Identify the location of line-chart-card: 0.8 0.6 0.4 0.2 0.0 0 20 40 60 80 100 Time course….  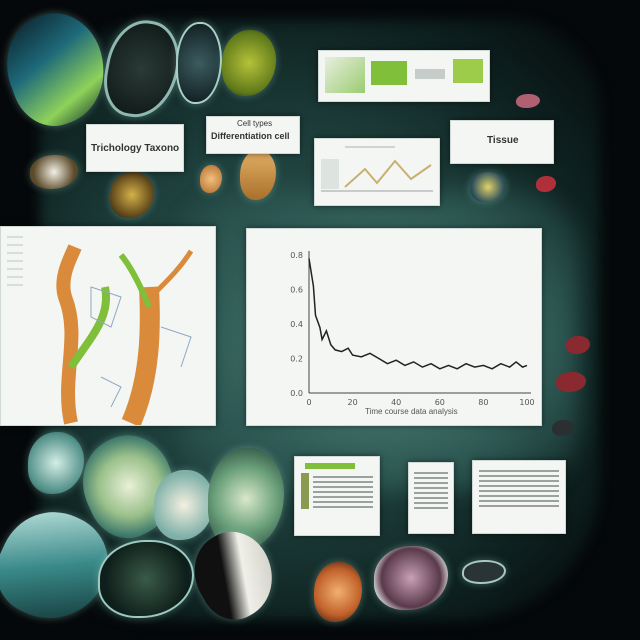
(394, 327).